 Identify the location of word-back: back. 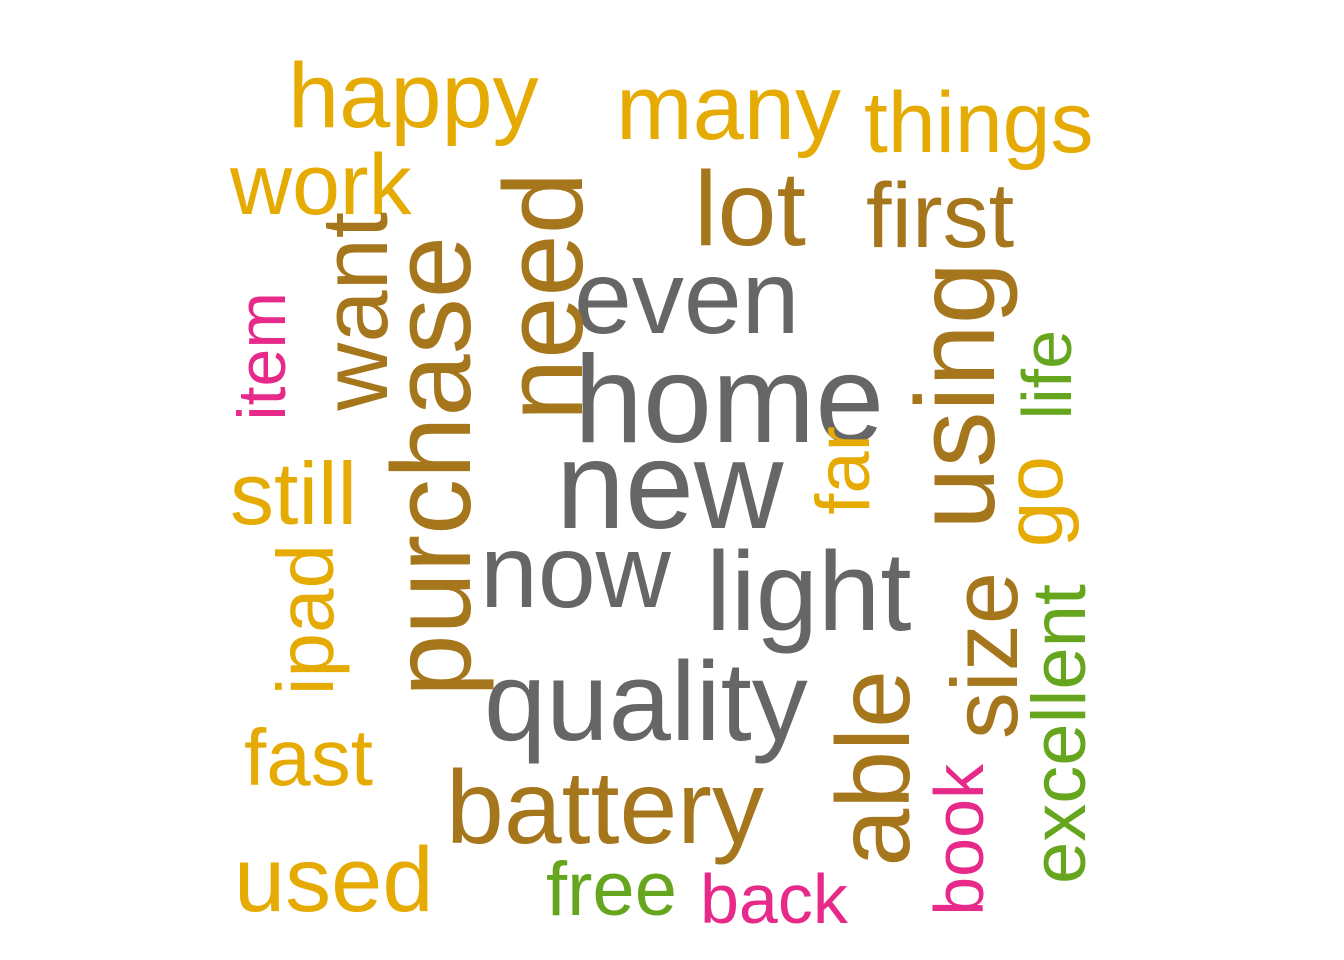
(774, 899).